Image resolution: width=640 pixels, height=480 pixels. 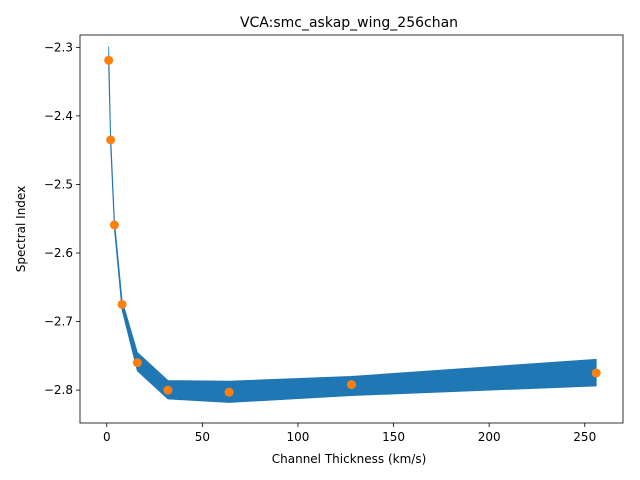 I want to click on x-axis-label: Channel Thickness (km/s), so click(x=349, y=459).